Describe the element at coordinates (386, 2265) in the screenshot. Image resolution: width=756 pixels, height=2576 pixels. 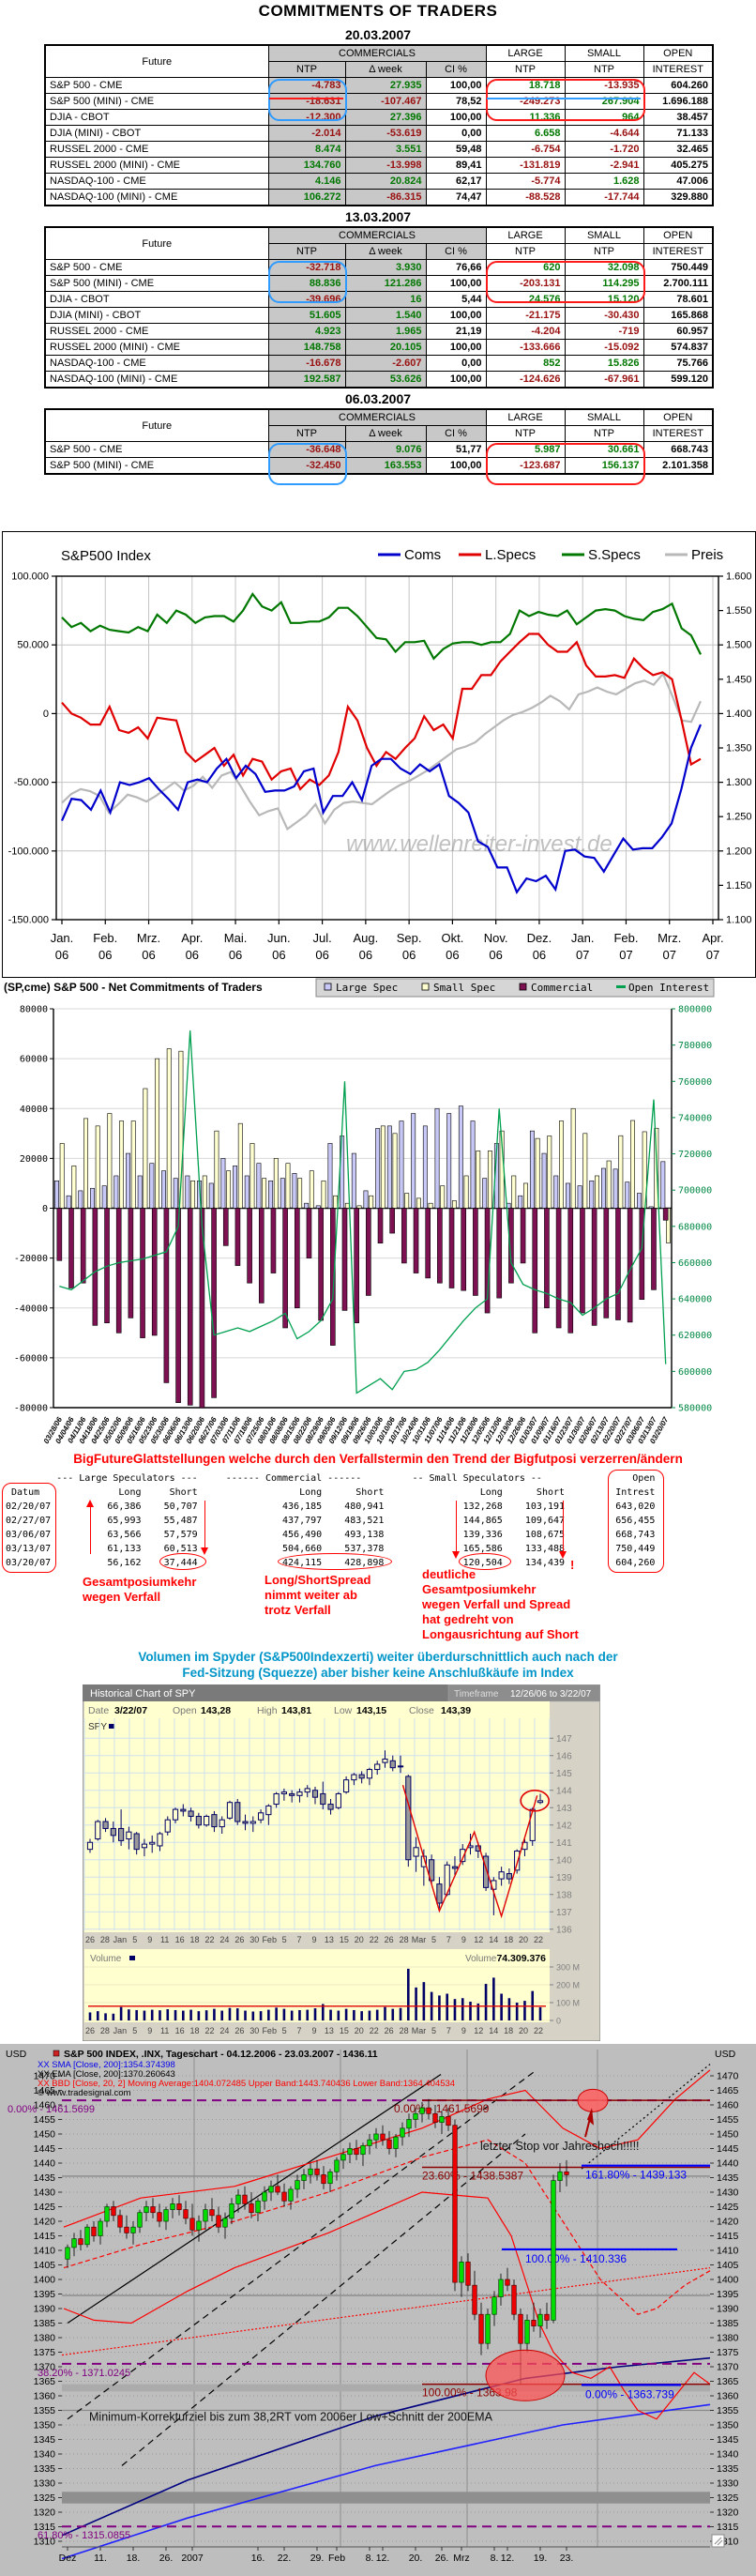
I see `trend-lines` at that location.